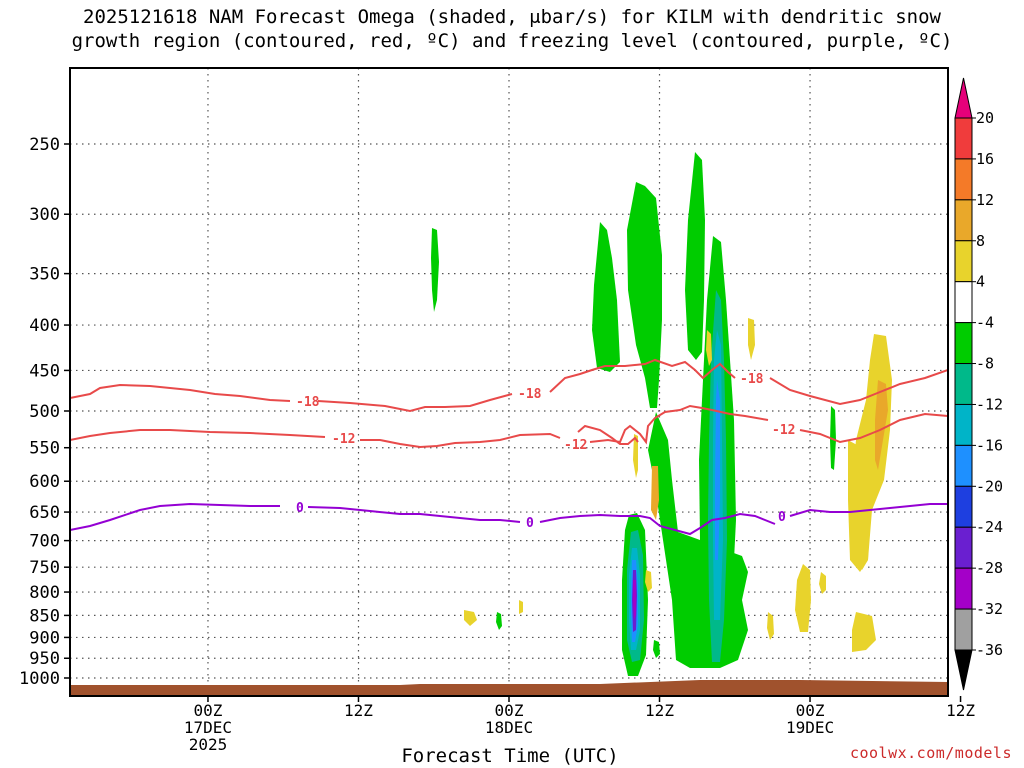  Describe the element at coordinates (44, 638) in the screenshot. I see `y-tick-label: 900` at that location.